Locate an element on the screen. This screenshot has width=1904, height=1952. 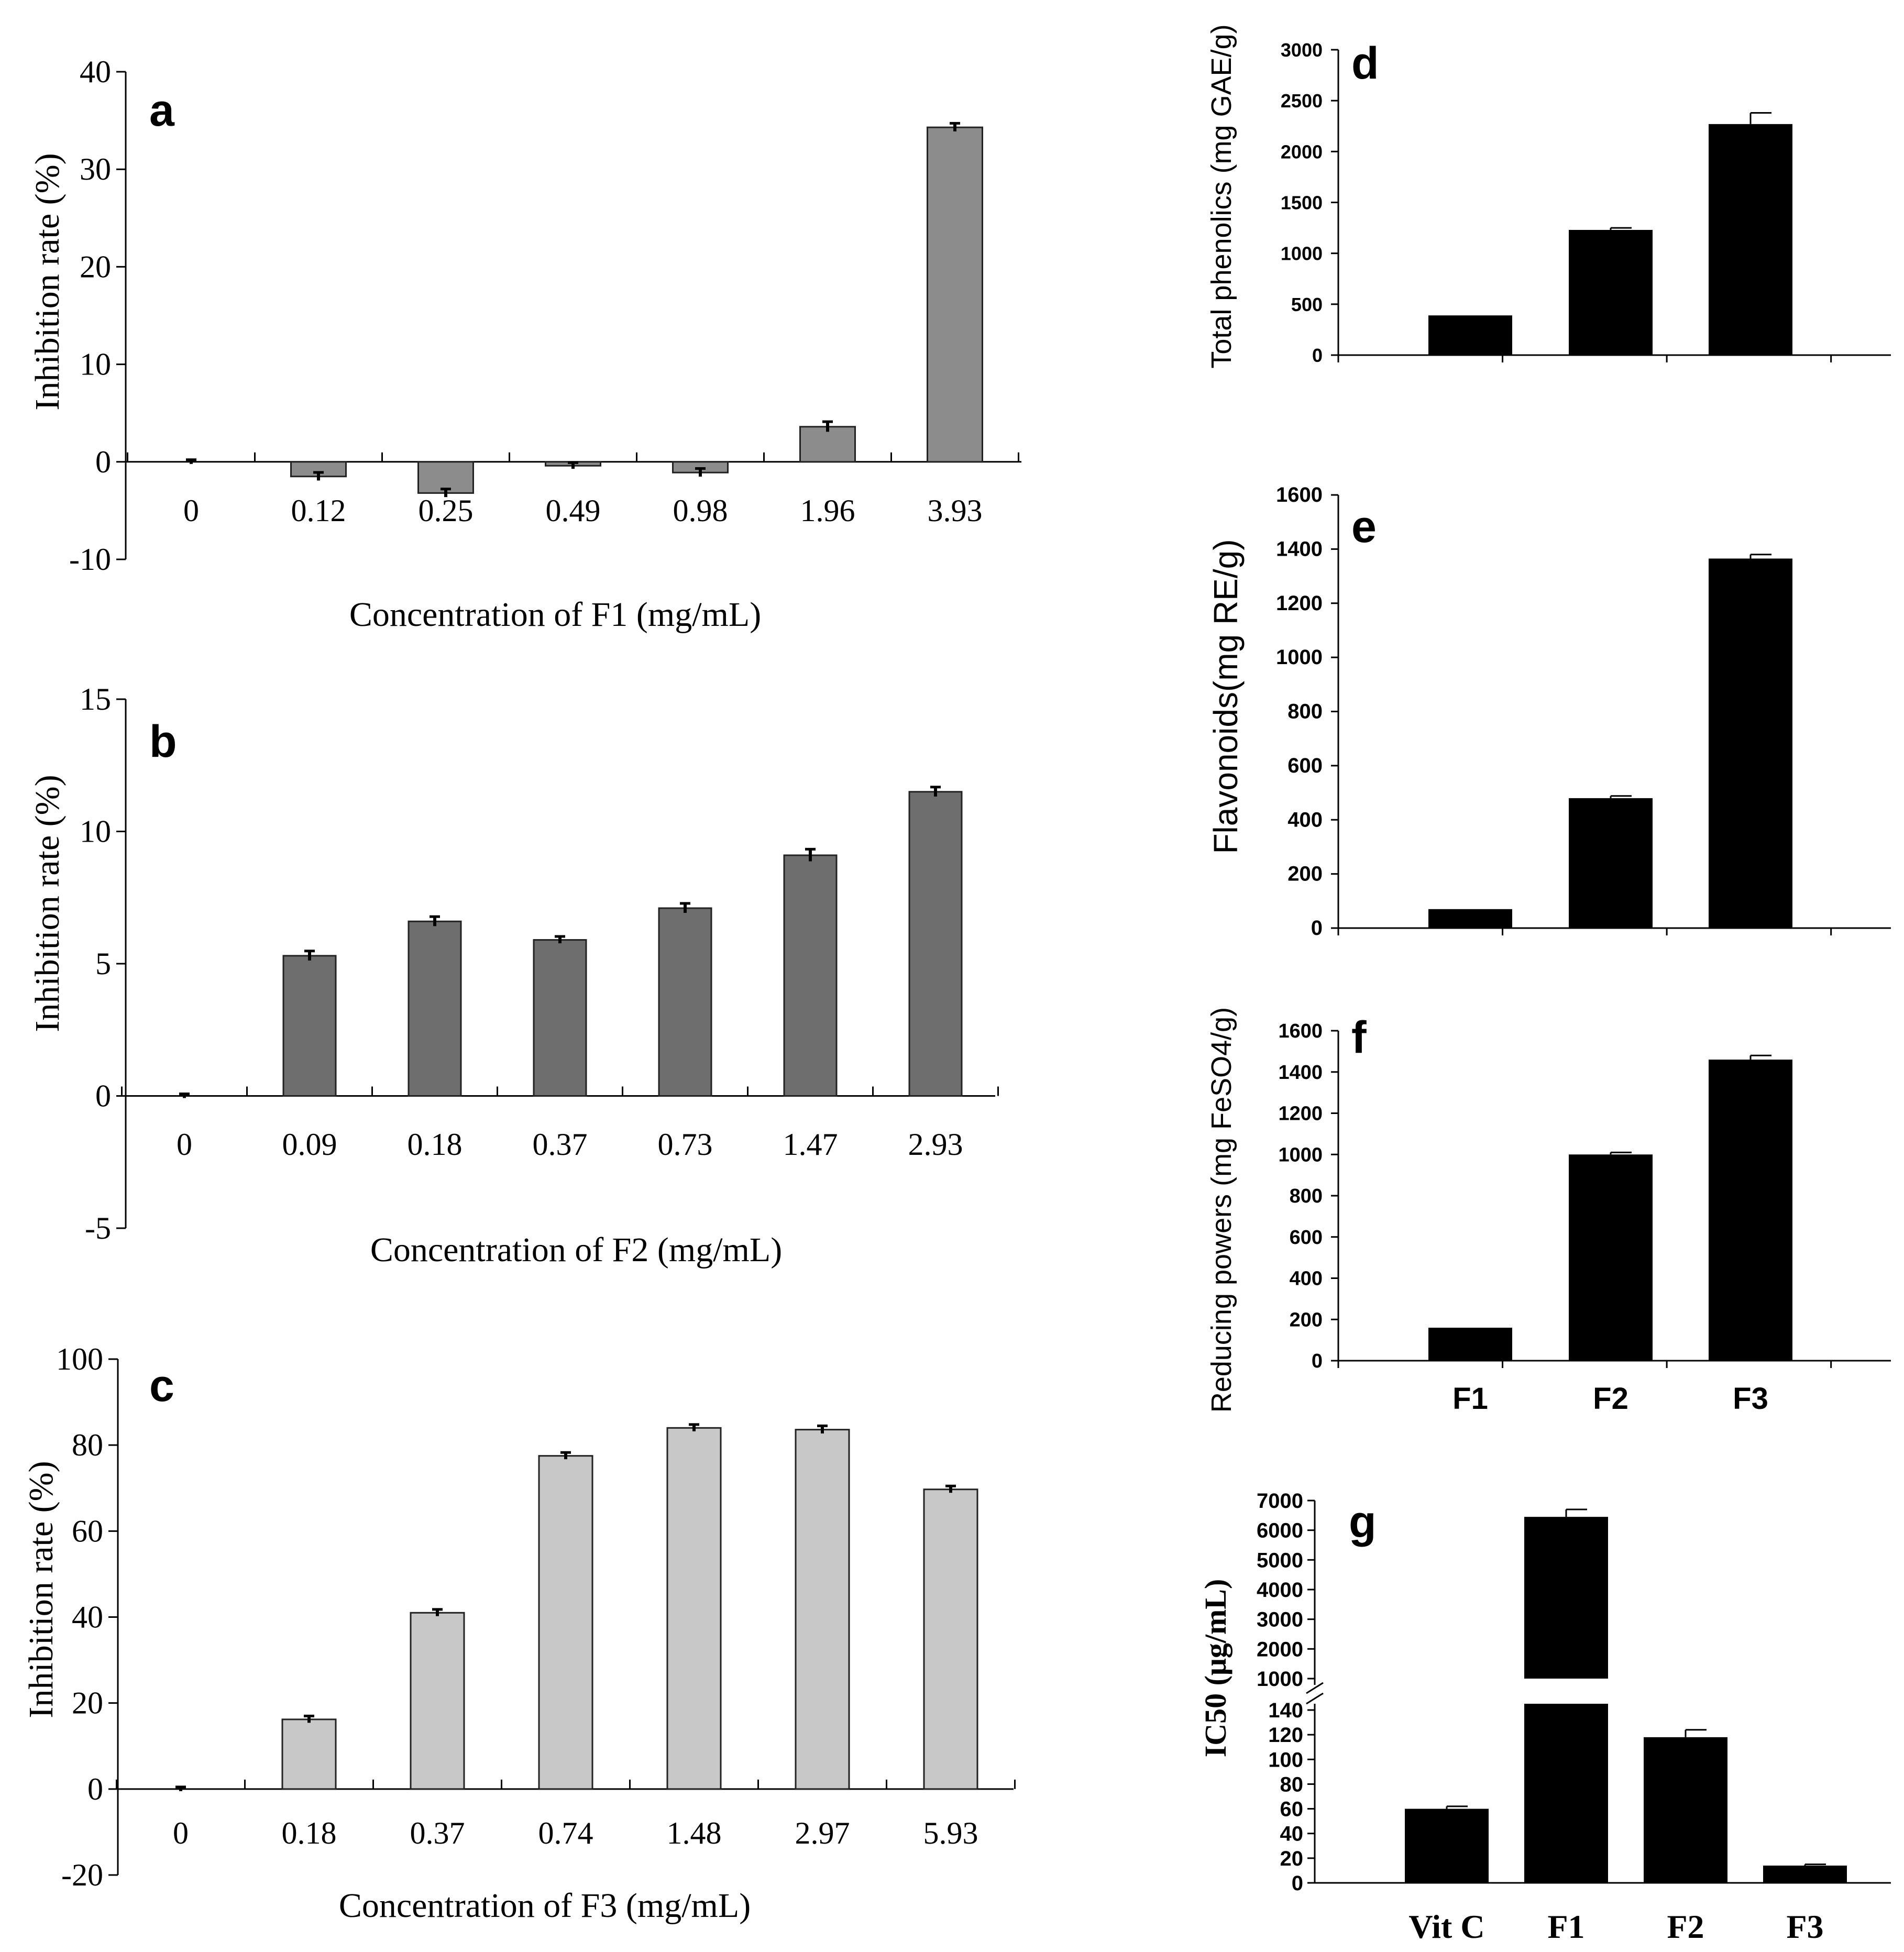
panel-f-letter: f is located at coordinates (1359, 1037).